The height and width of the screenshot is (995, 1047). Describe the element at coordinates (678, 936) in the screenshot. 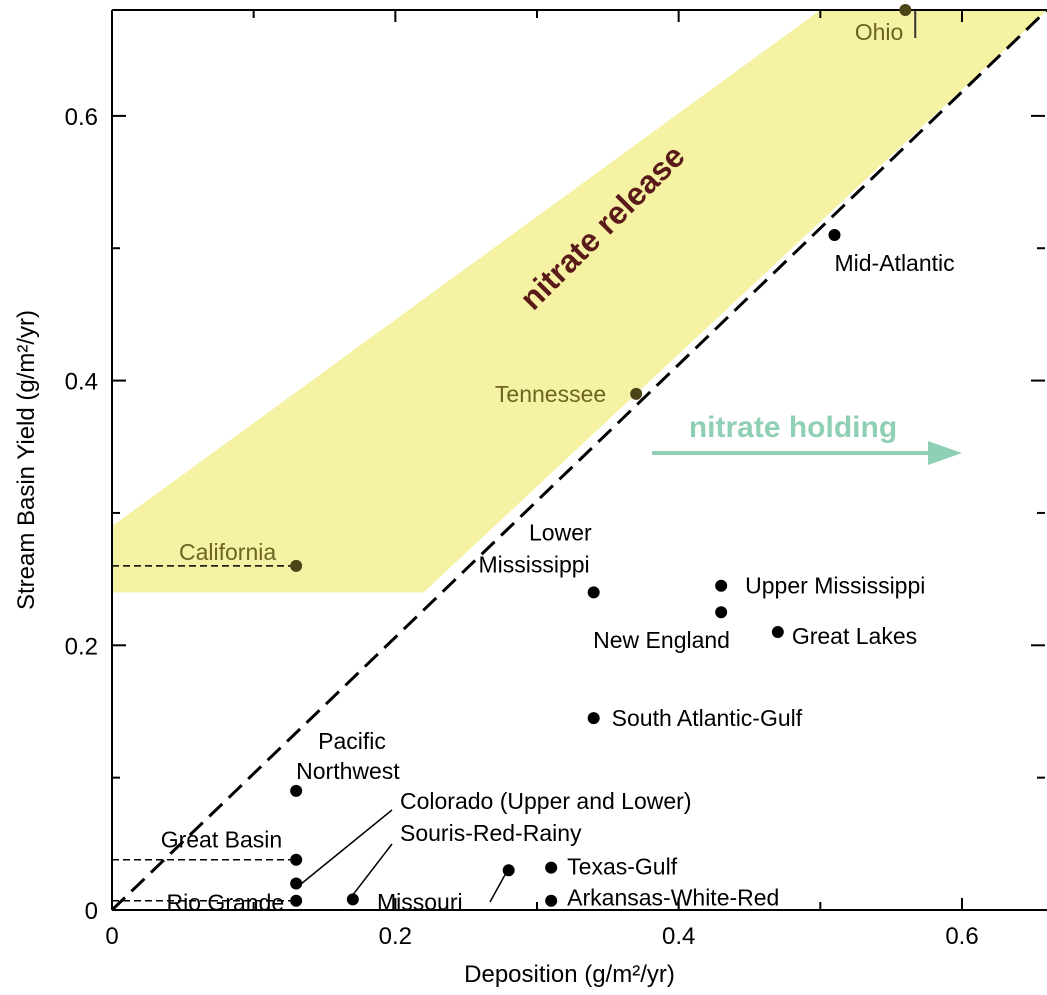

I see `x-tick-label: 0.4` at that location.